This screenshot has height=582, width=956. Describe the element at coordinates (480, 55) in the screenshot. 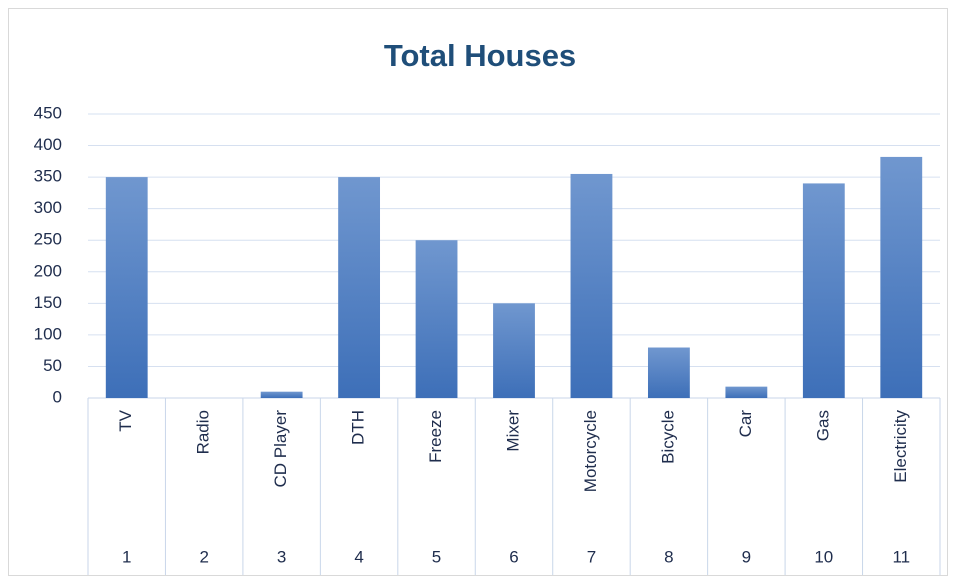

I see `chart-title: Total Houses` at that location.